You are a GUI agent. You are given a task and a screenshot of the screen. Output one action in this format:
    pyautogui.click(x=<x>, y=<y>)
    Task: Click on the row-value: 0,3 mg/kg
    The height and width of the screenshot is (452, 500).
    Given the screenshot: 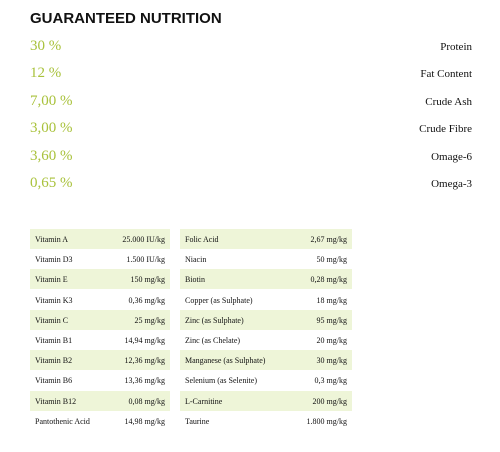 What is the action you would take?
    pyautogui.click(x=330, y=381)
    